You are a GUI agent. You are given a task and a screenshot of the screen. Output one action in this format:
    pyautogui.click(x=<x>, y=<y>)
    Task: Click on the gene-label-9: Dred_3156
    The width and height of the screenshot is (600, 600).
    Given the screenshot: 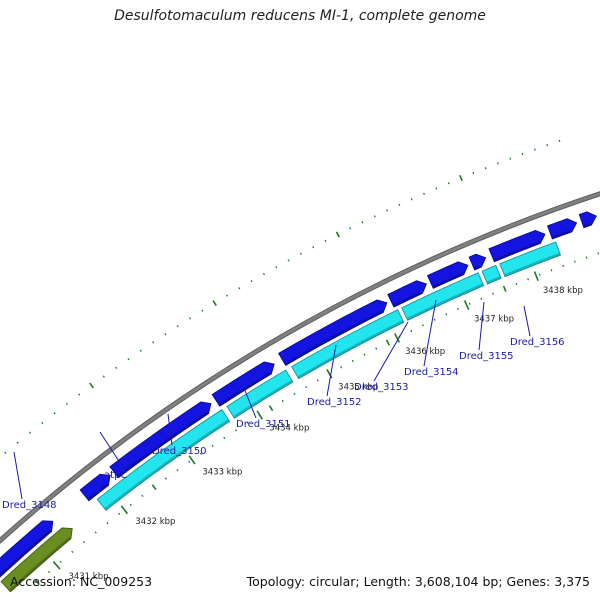 What is the action you would take?
    pyautogui.click(x=537, y=342)
    